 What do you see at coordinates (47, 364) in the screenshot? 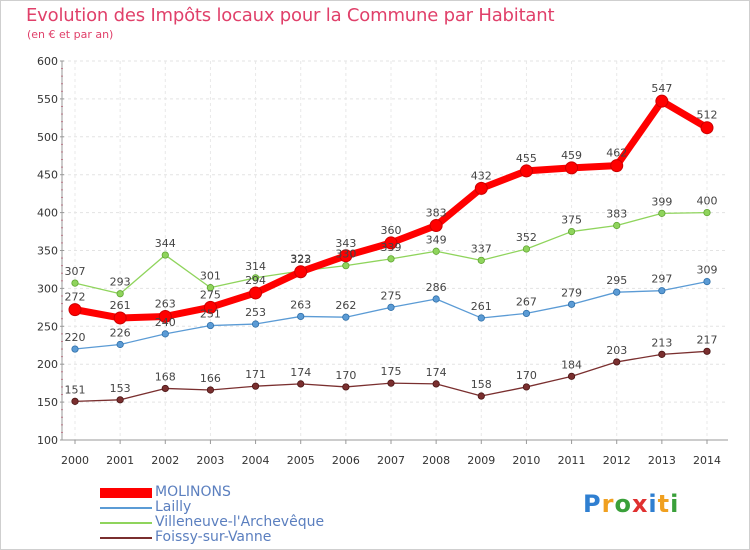
I see `y-tick-label: 200` at bounding box center [47, 364].